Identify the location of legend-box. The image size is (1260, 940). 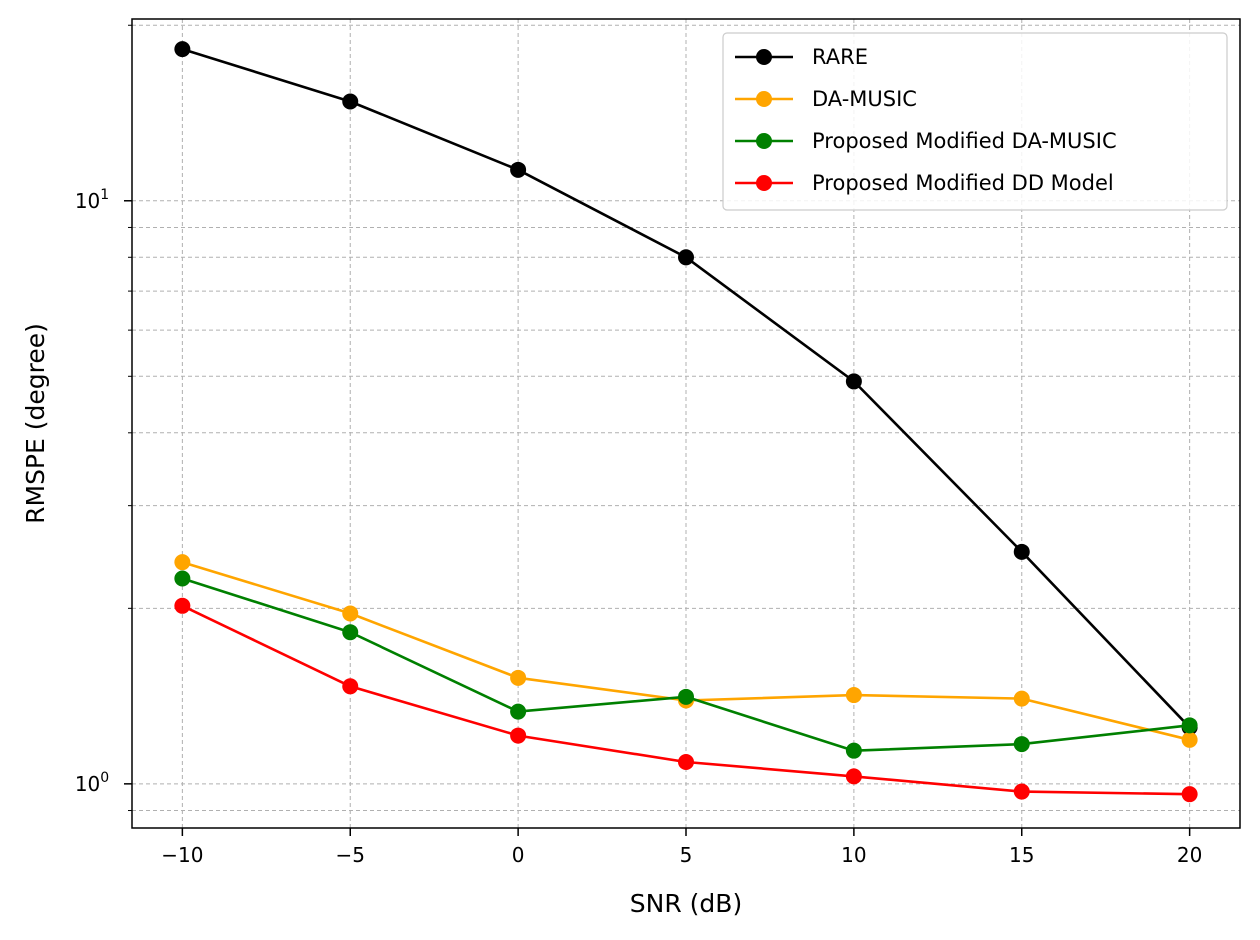
(975, 121).